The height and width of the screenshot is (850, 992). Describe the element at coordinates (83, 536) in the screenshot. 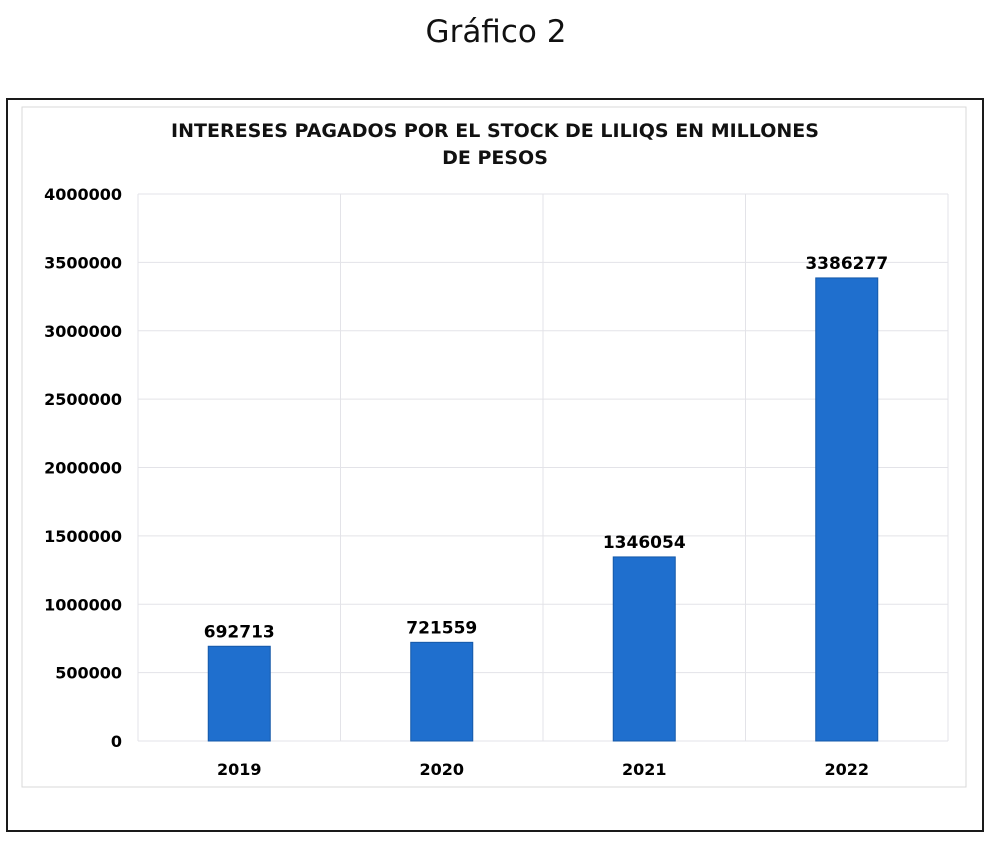

I see `y-tick-label: 1500000` at that location.